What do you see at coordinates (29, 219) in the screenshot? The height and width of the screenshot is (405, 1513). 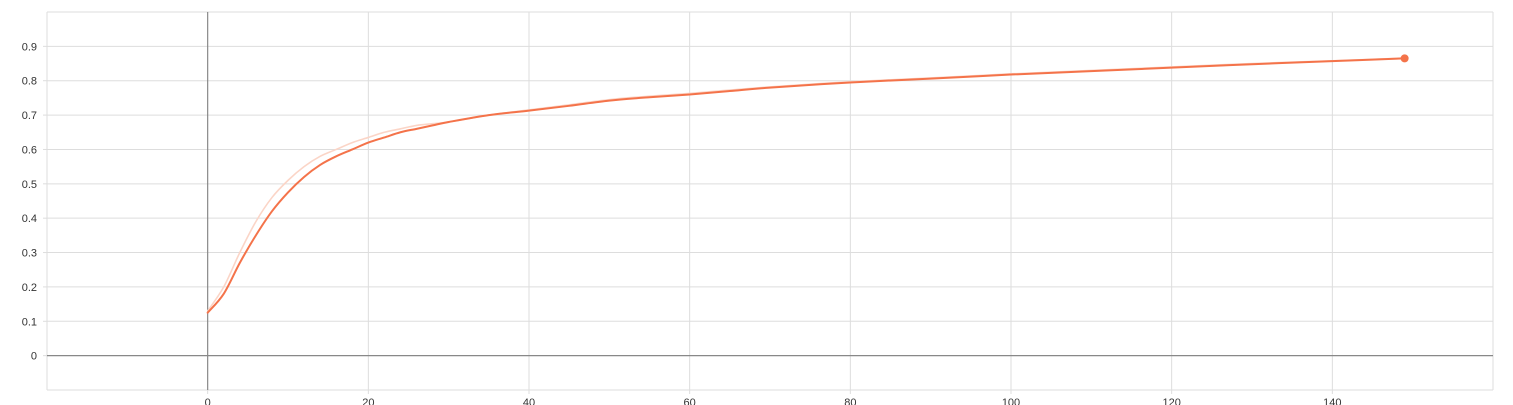 I see `y-tick-label: 0.4` at bounding box center [29, 219].